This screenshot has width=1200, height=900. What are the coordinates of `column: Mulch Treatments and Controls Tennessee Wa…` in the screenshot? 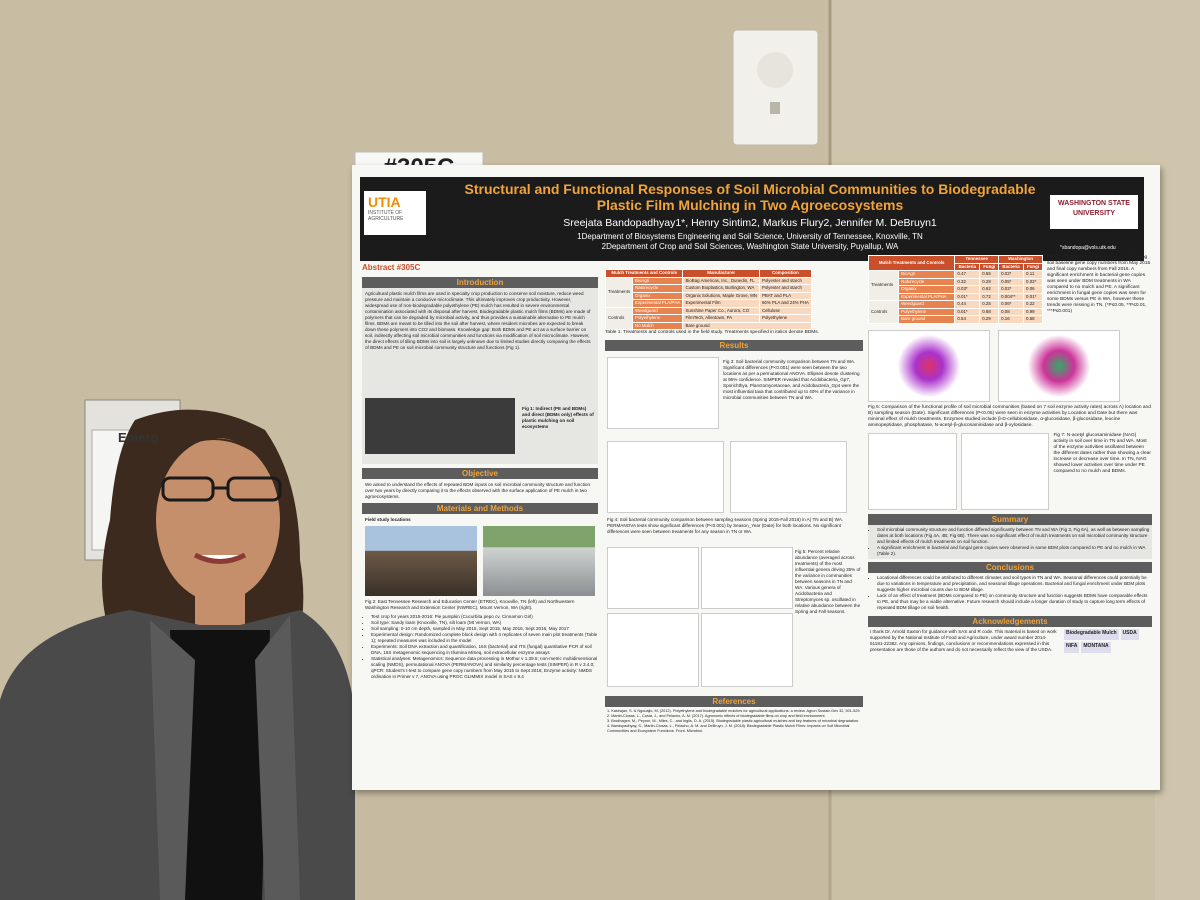 It's located at (1010, 517).